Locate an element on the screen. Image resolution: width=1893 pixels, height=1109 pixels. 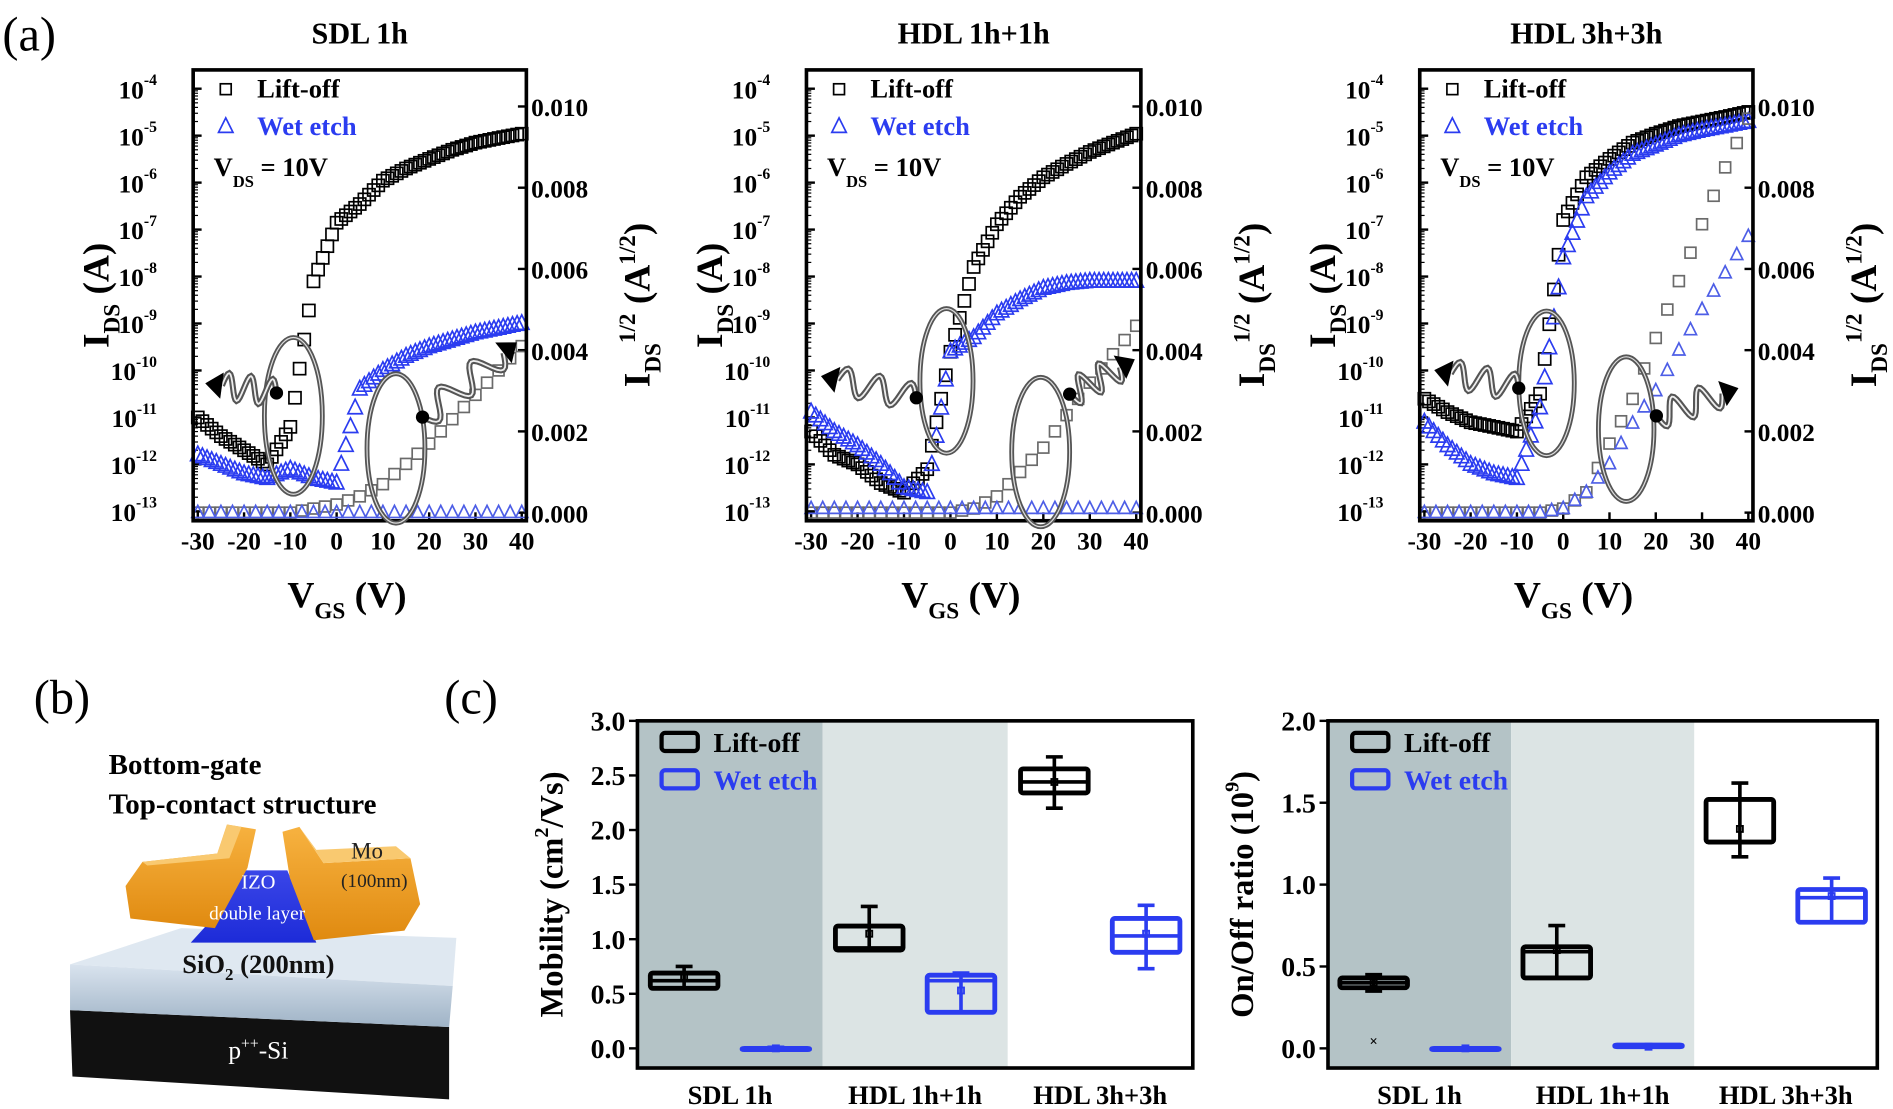
box is located at coordinates (869, 938).